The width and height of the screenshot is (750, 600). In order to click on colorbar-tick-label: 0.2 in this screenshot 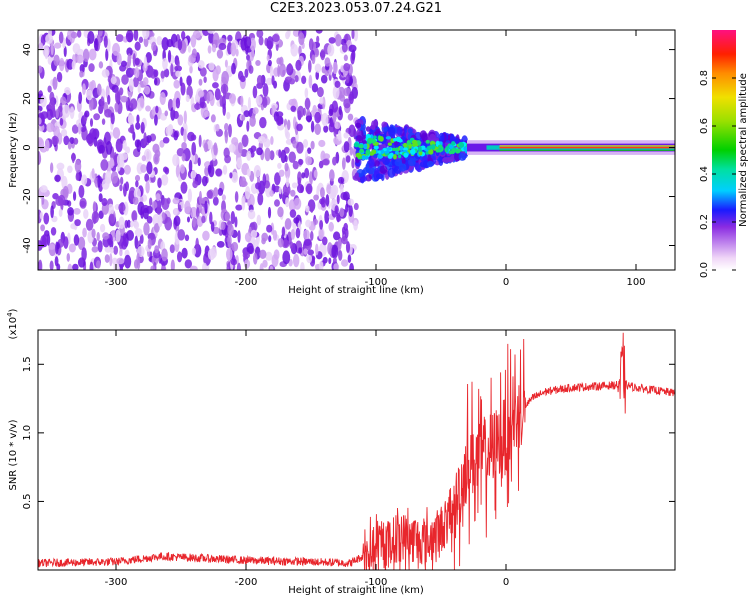, I will do `click(704, 222)`.